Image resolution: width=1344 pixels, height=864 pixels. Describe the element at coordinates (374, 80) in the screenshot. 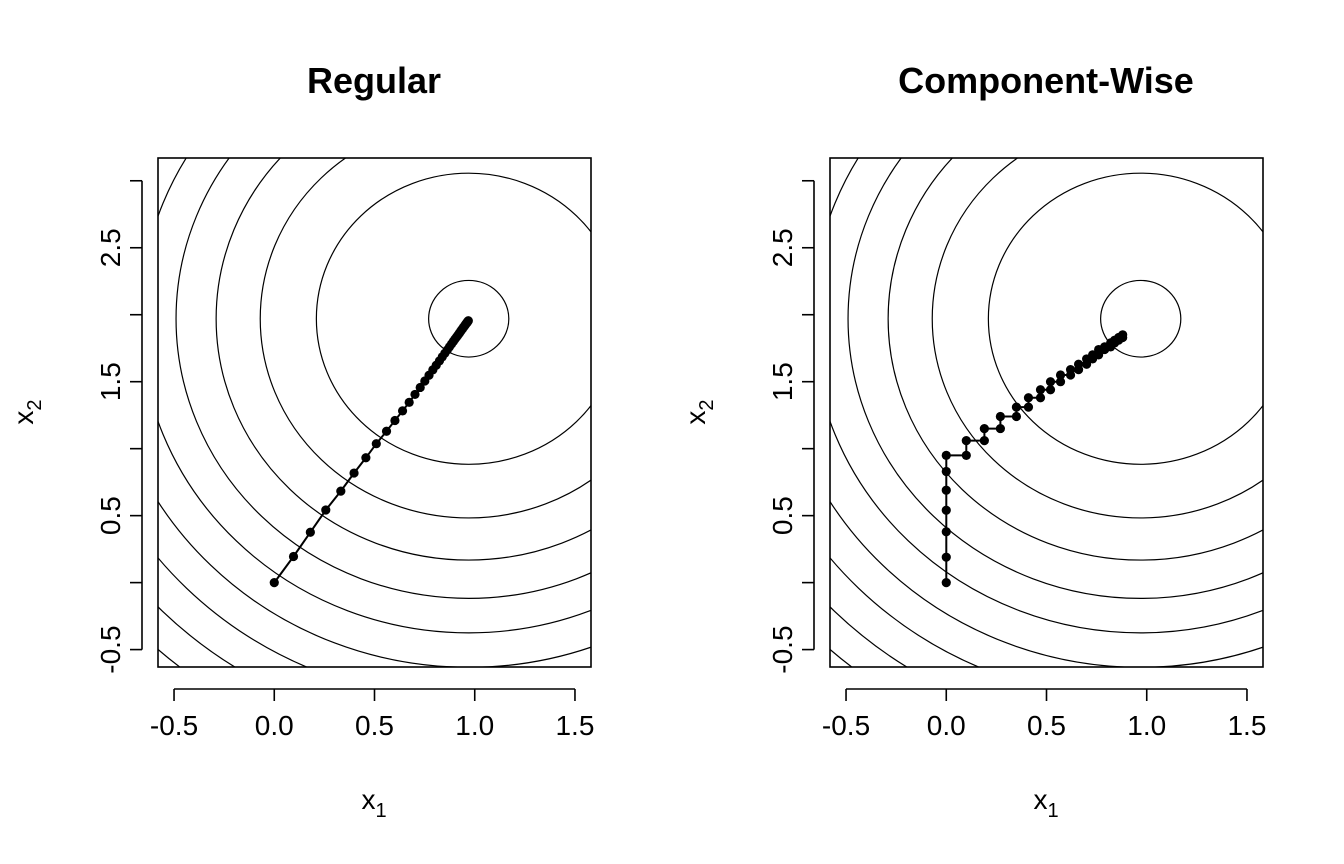

I see `chart-title: Regular` at that location.